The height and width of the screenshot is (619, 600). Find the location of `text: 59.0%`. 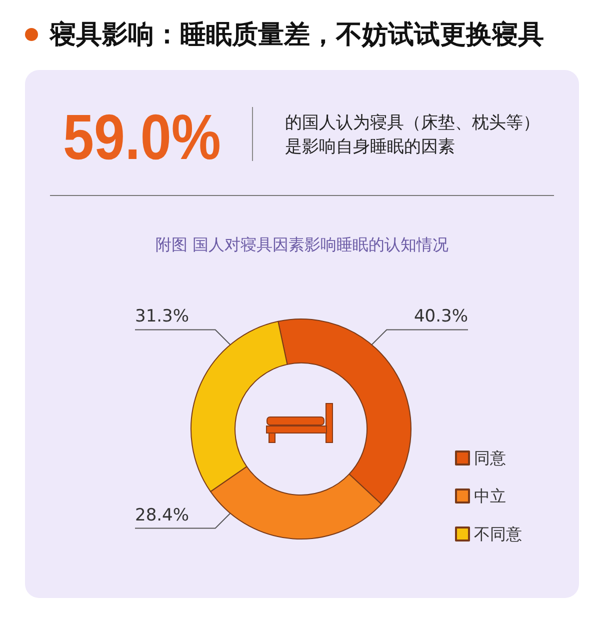

text: 59.0% is located at coordinates (142, 137).